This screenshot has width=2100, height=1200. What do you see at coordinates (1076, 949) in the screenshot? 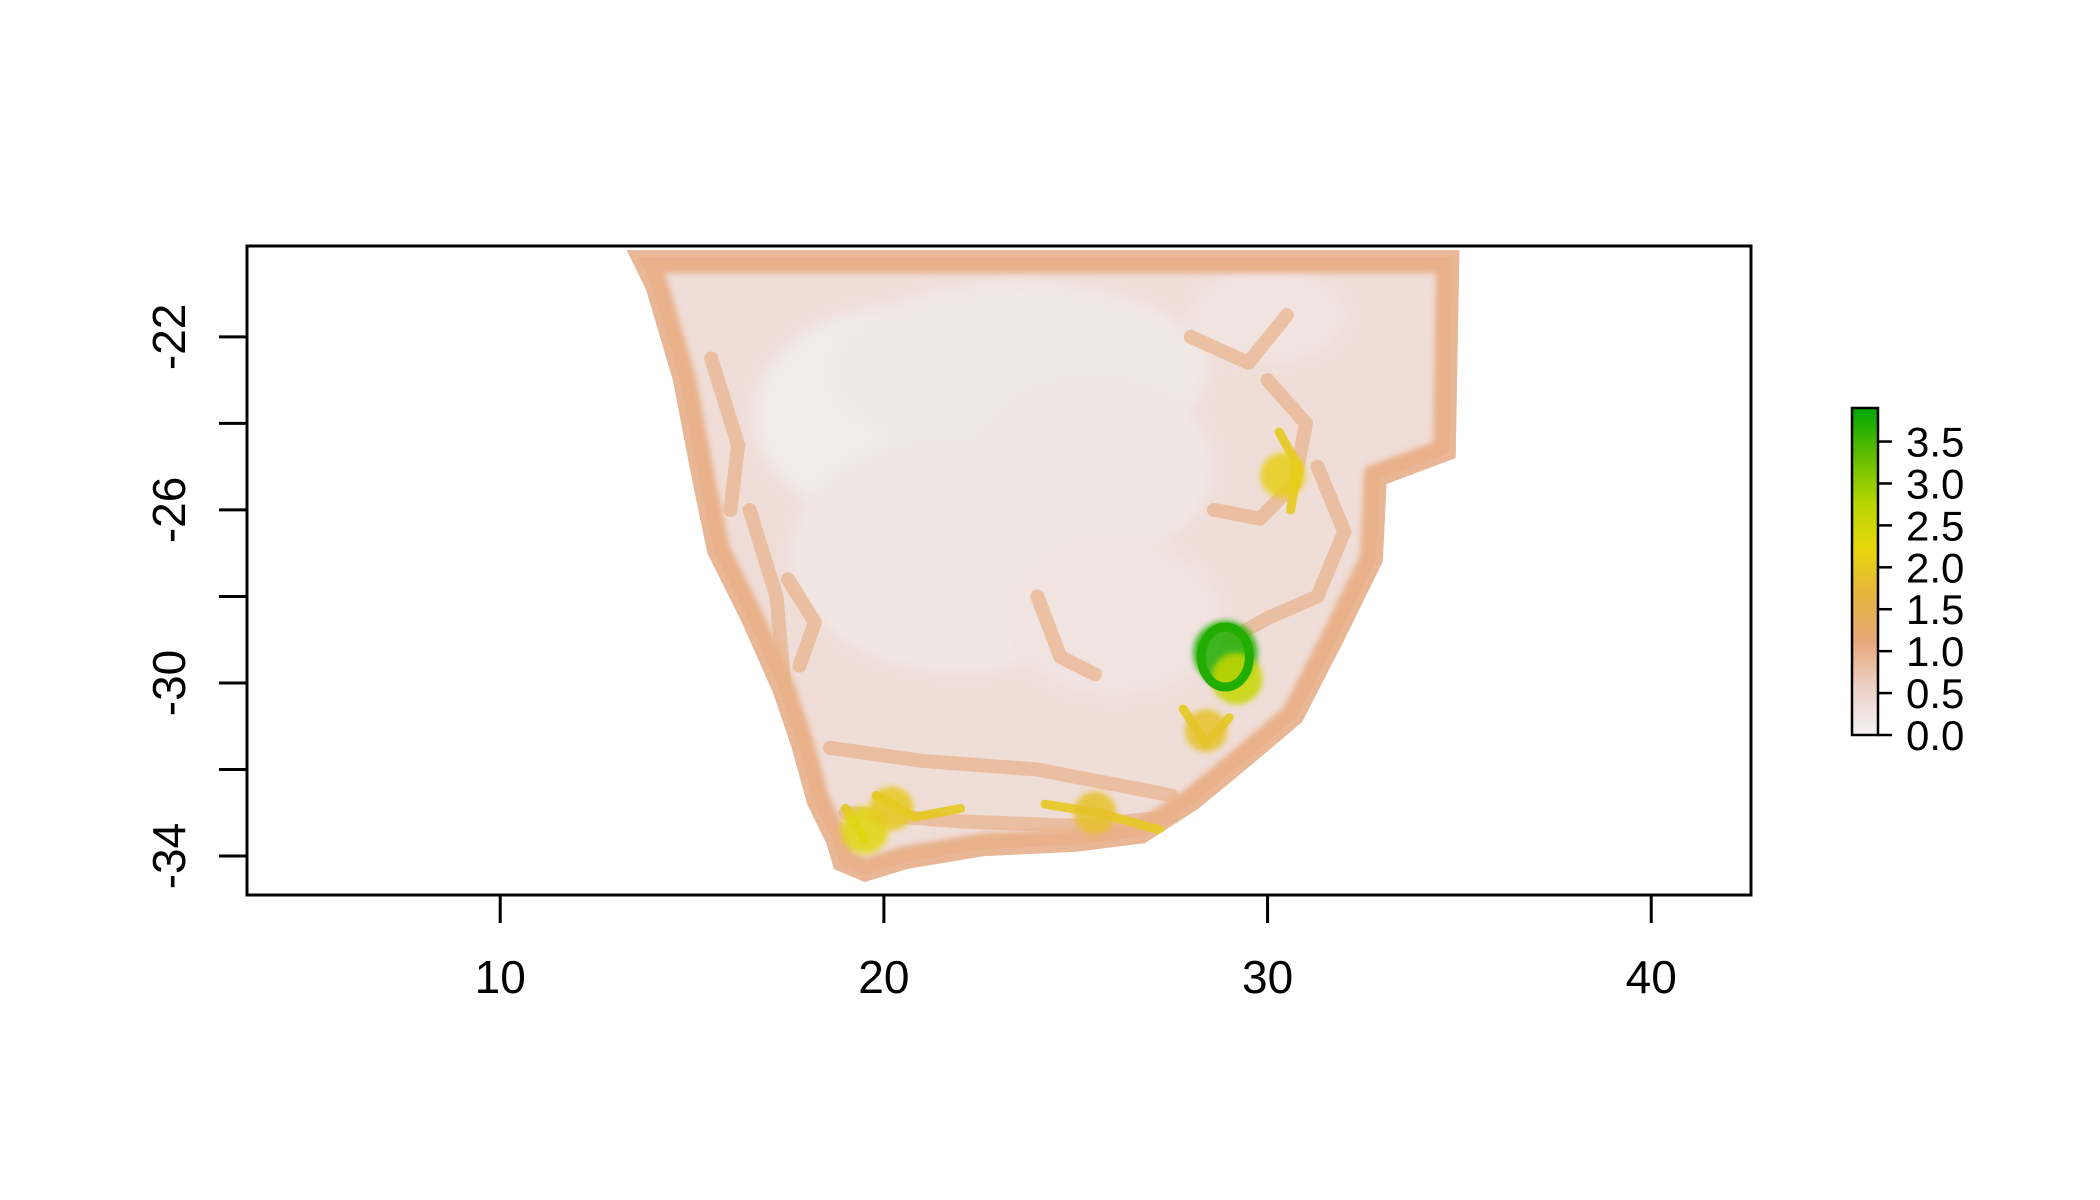
I see `x-axis: 10 20 30 40` at bounding box center [1076, 949].